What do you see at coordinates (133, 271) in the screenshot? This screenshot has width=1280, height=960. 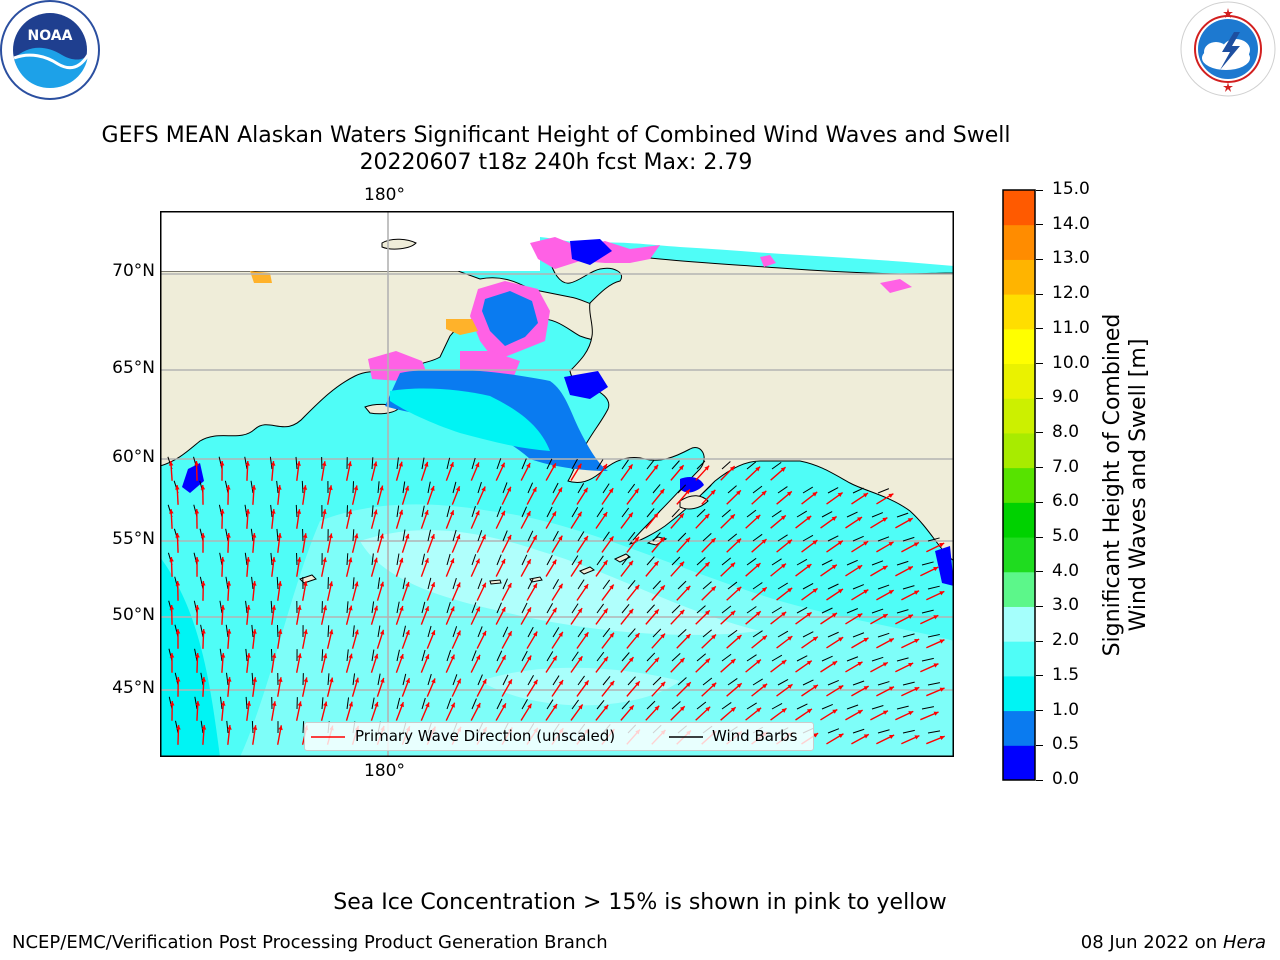 I see `lat-label-70: 70°N` at bounding box center [133, 271].